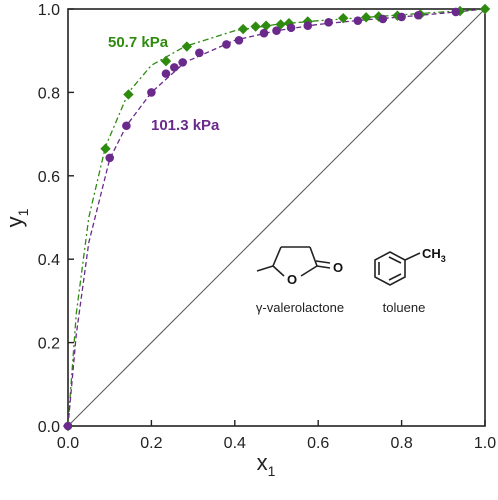 Image resolution: width=498 pixels, height=500 pixels. I want to click on ring-oxygen-label: O, so click(292, 279).